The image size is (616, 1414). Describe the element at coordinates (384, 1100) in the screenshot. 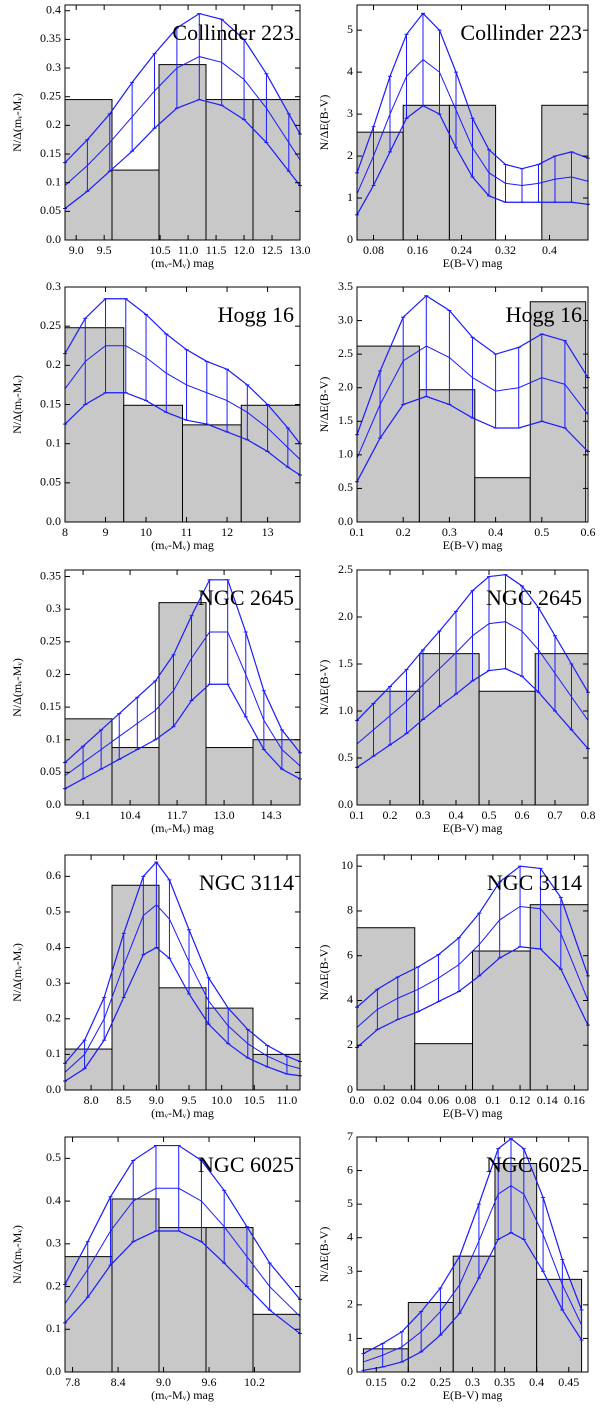

I see `x-tick-label: 0.02` at that location.